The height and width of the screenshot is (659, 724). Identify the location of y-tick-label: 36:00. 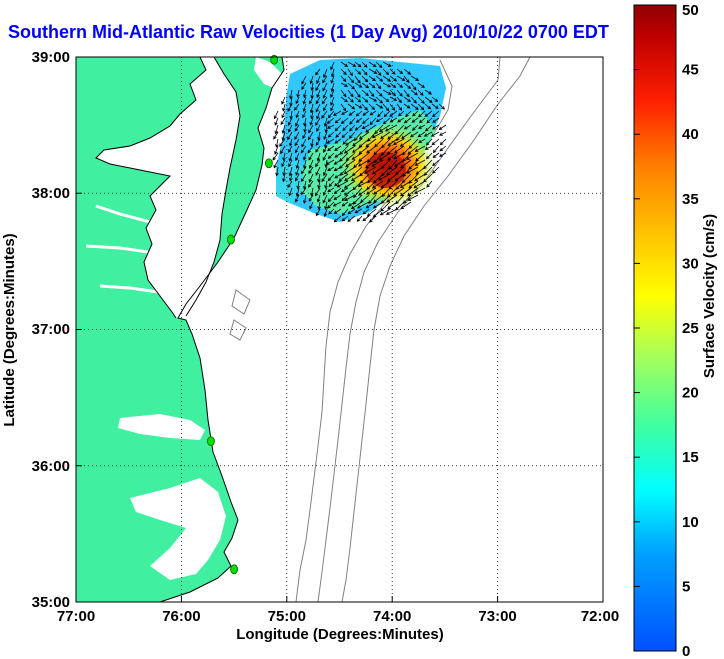
(51, 466).